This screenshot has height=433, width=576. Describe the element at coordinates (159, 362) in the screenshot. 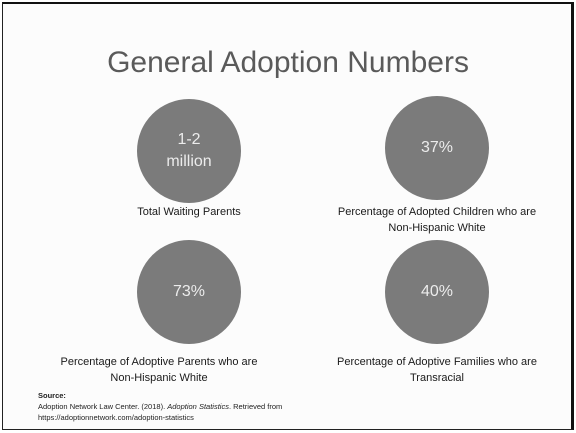

I see `label-line: Percentage of Adoptive Parents who are` at that location.